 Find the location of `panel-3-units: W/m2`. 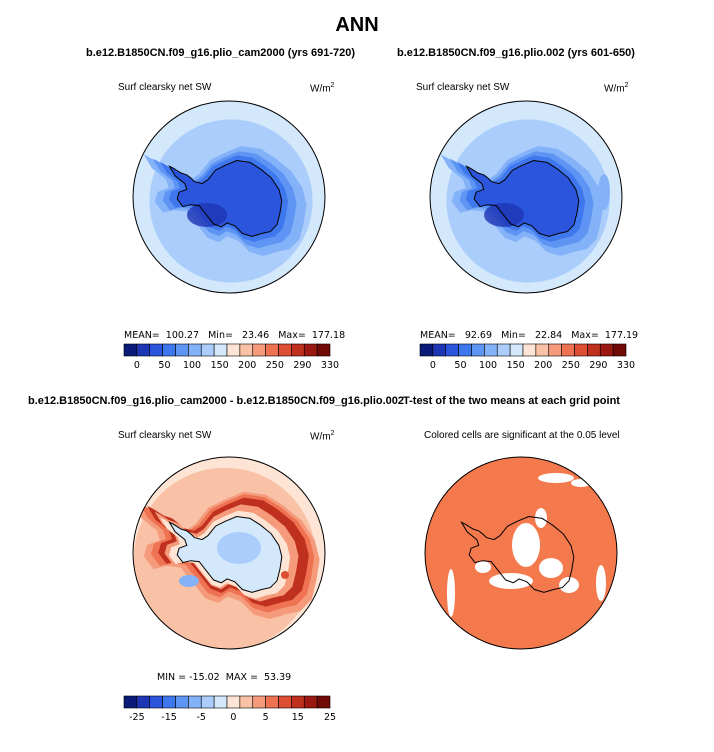

panel-3-units: W/m2 is located at coordinates (322, 436).